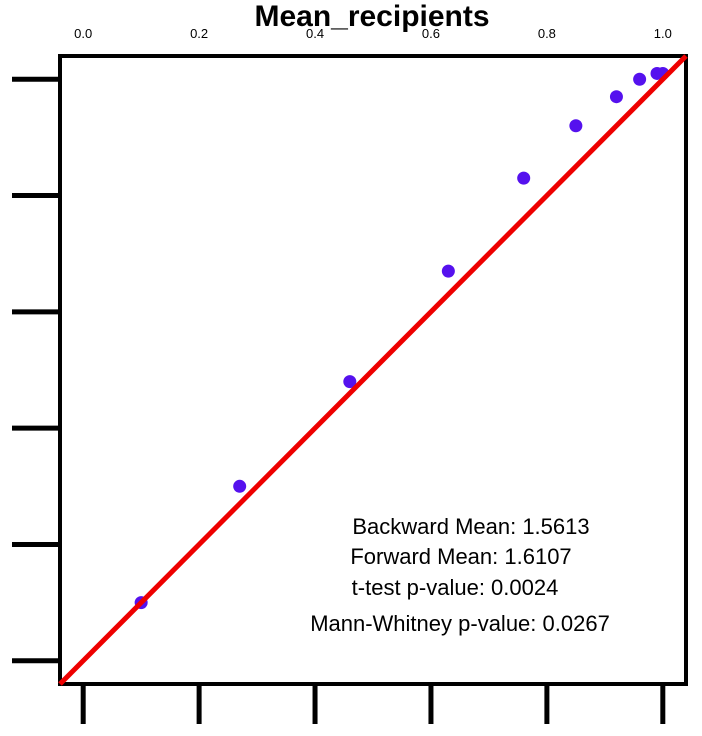  Describe the element at coordinates (36, 370) in the screenshot. I see `y-axis-ticks` at that location.